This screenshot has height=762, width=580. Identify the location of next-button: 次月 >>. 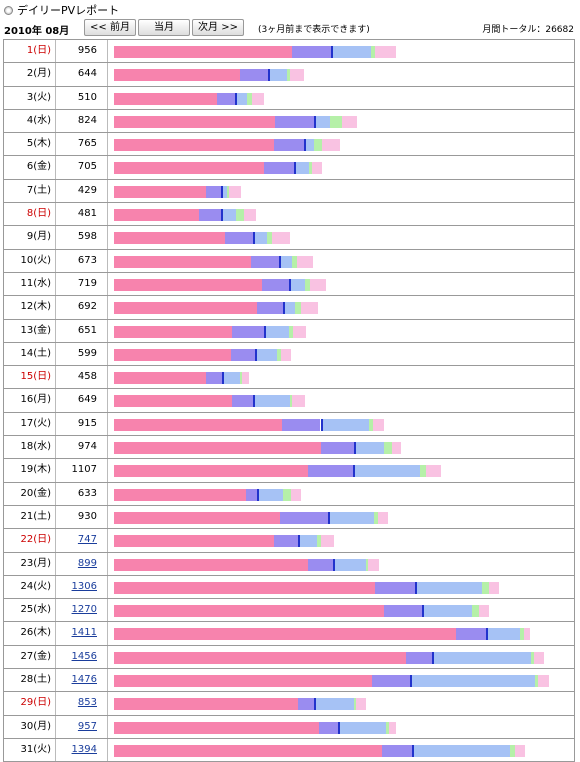
(218, 27).